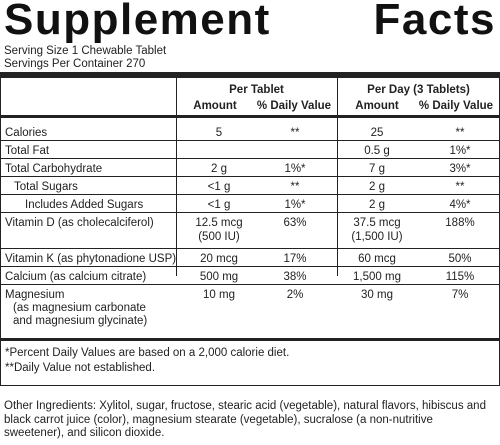 The width and height of the screenshot is (500, 445). What do you see at coordinates (84, 205) in the screenshot?
I see `row-name: Includes Added Sugars` at bounding box center [84, 205].